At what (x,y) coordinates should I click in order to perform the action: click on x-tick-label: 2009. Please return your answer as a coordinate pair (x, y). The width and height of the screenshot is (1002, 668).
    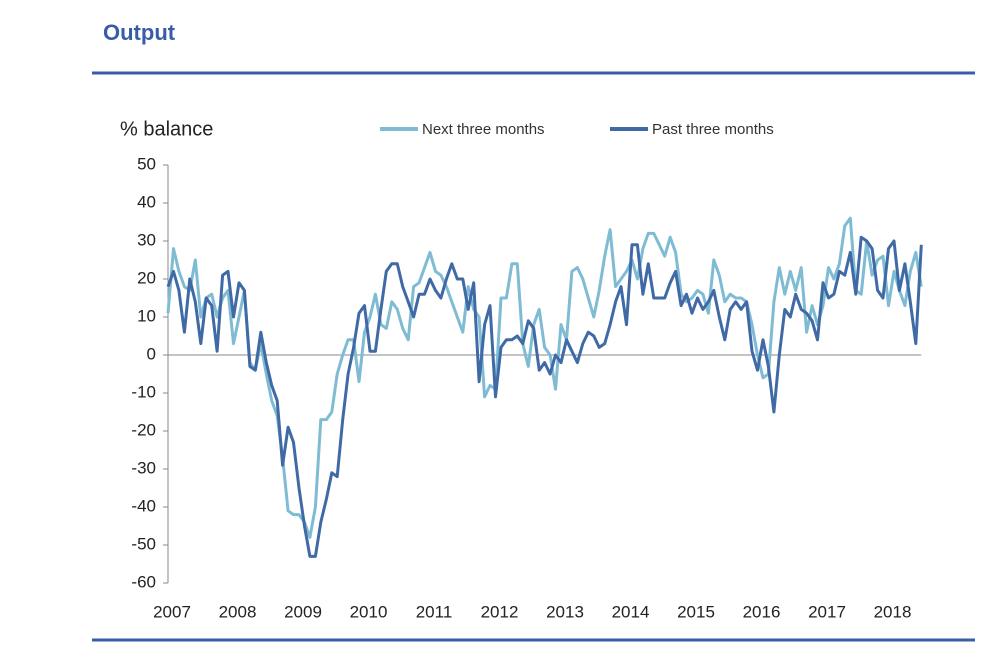
    Looking at the image, I should click on (303, 611).